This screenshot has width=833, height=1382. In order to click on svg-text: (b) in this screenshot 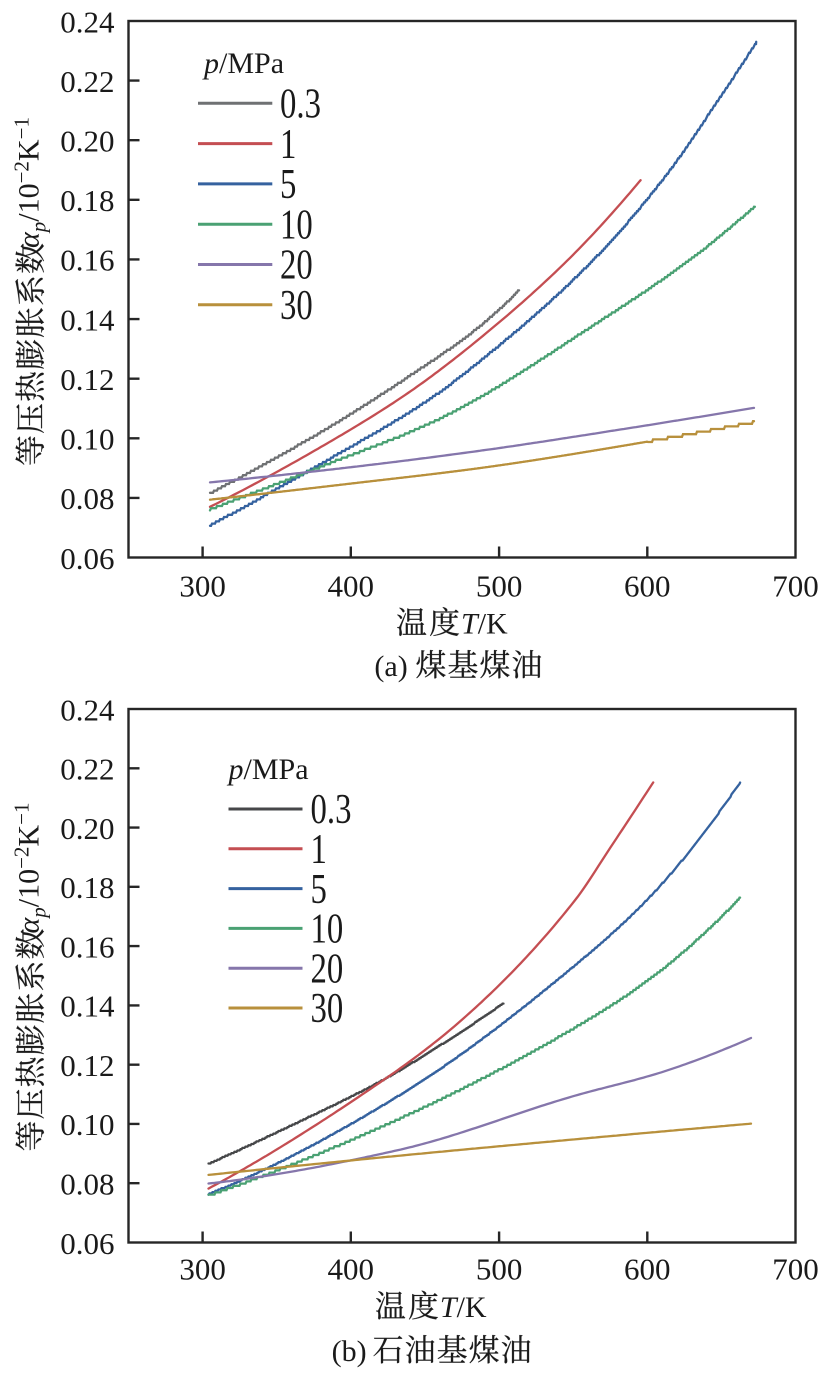, I will do `click(349, 1351)`.